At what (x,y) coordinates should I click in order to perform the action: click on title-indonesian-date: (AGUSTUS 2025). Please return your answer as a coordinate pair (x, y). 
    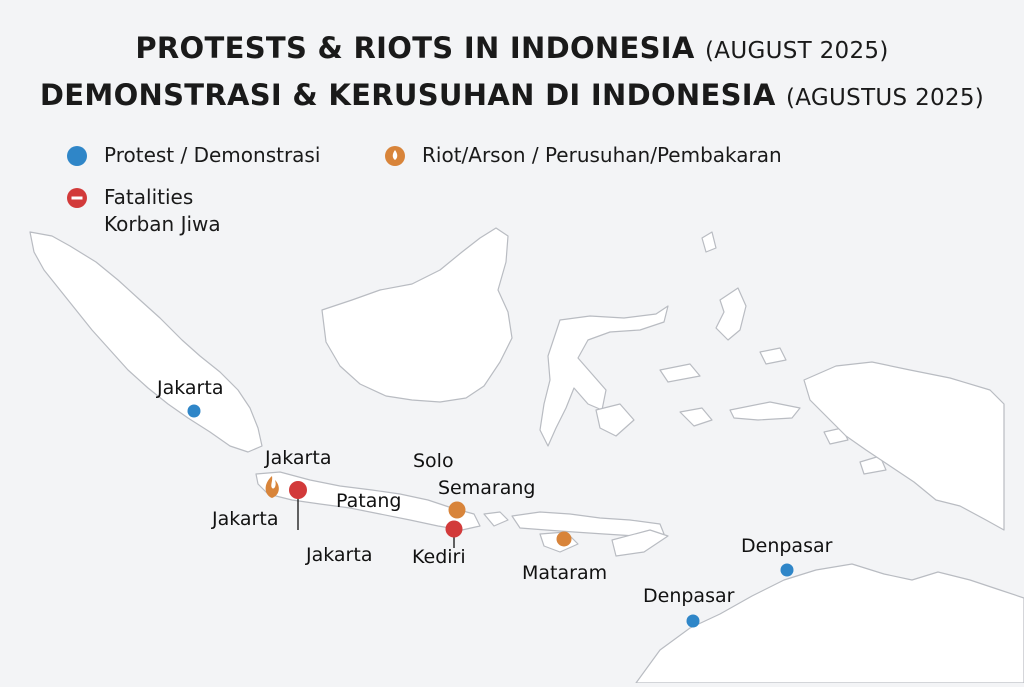
    Looking at the image, I should click on (885, 98).